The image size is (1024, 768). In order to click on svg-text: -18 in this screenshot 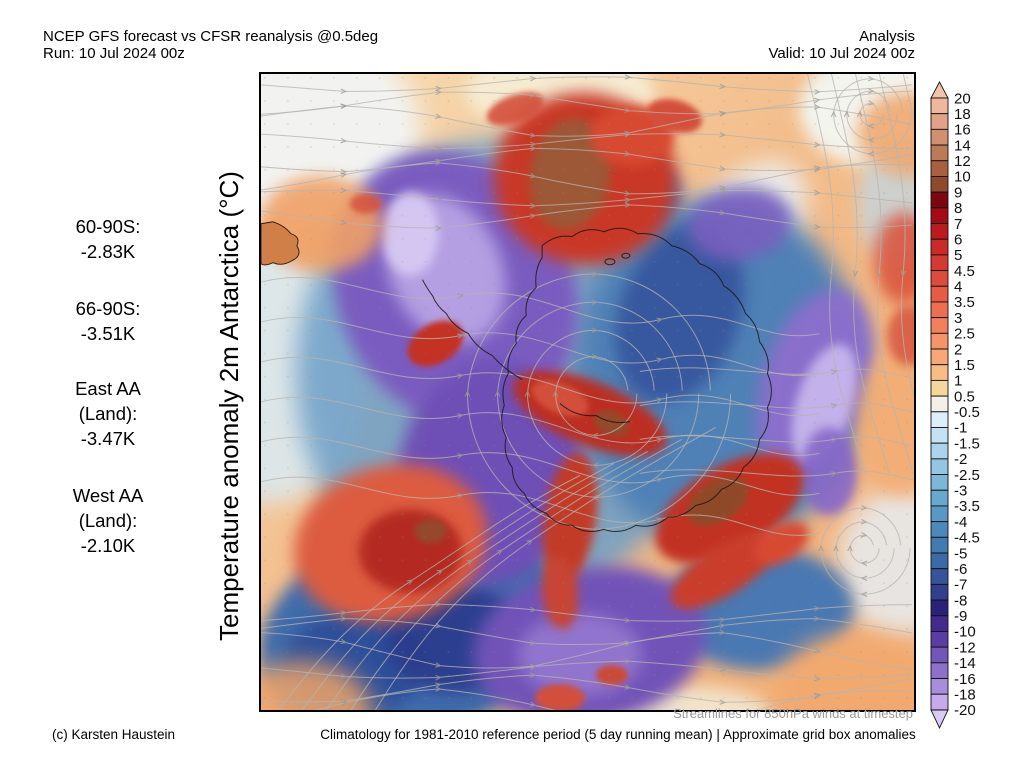, I will do `click(965, 694)`.